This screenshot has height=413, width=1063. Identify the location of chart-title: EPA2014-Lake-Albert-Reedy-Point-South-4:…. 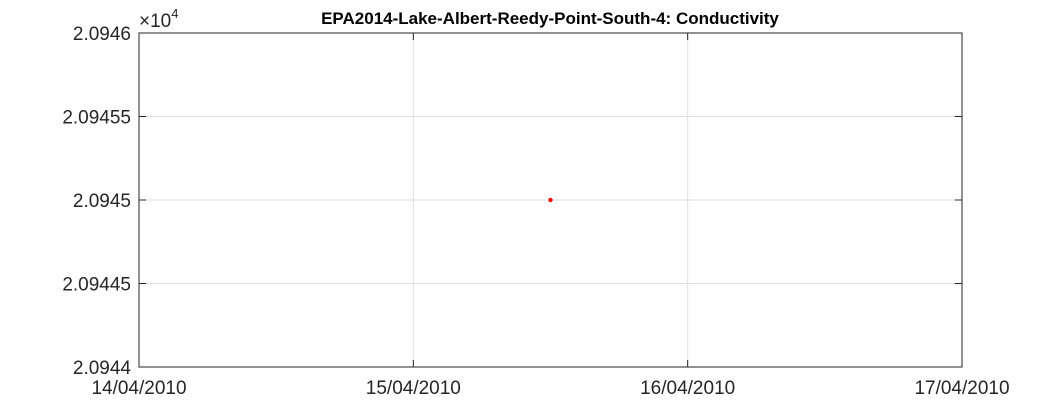
(550, 18).